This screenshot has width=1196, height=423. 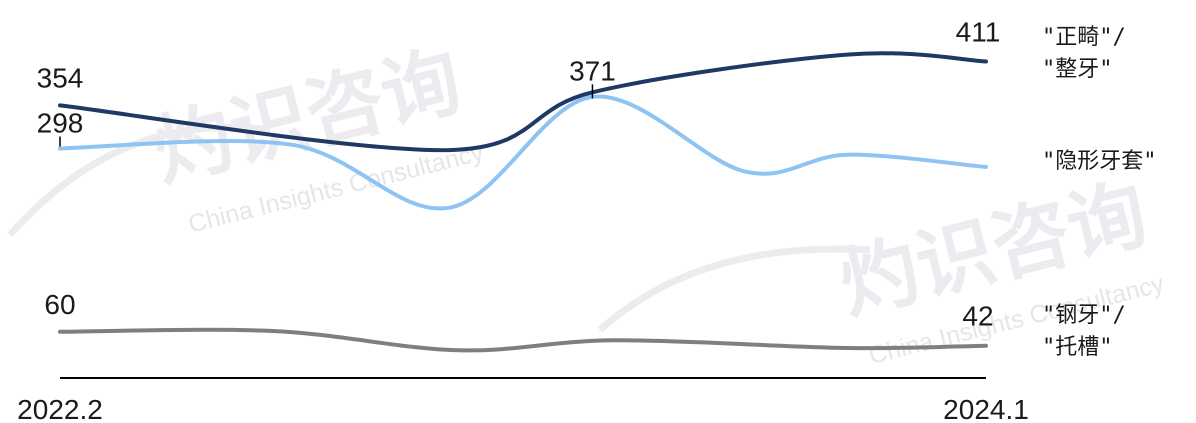 I want to click on data-label: 354, so click(x=60, y=77).